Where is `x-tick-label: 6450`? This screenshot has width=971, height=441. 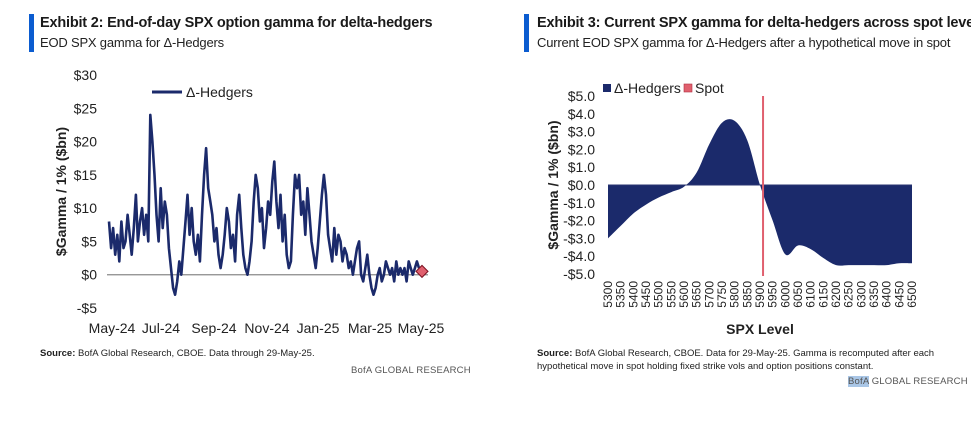
x-tick-label: 6450 is located at coordinates (899, 294).